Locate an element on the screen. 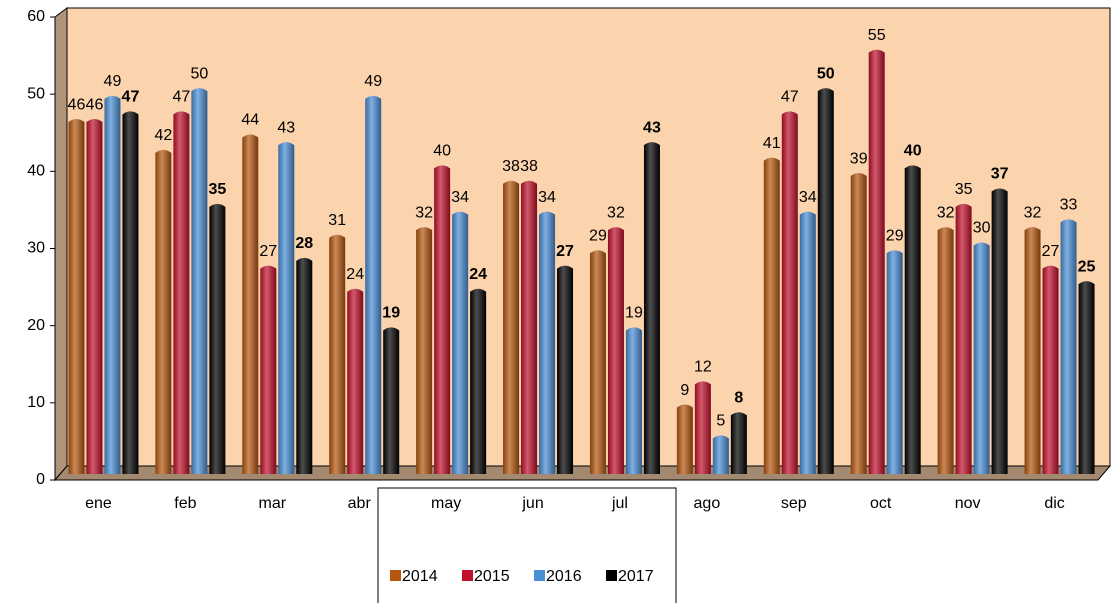  x-tick-label: ago is located at coordinates (707, 503).